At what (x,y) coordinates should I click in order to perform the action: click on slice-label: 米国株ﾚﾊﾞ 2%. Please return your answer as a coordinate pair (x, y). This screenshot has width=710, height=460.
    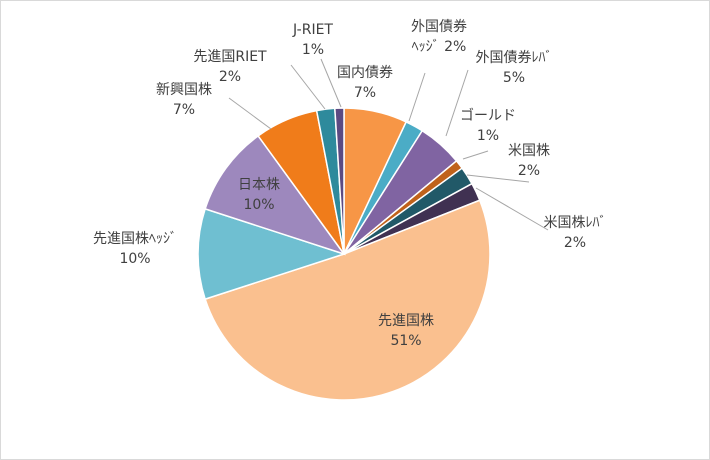
    Looking at the image, I should click on (575, 233).